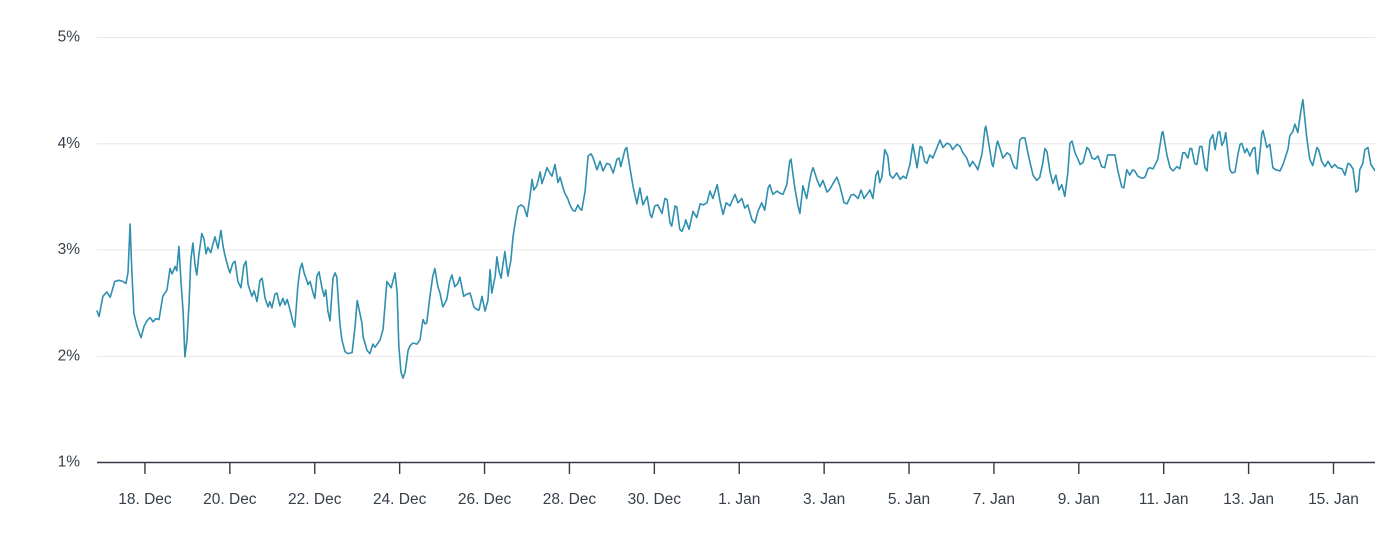  What do you see at coordinates (570, 499) in the screenshot?
I see `x-axis-tick-label: 28. Dec` at bounding box center [570, 499].